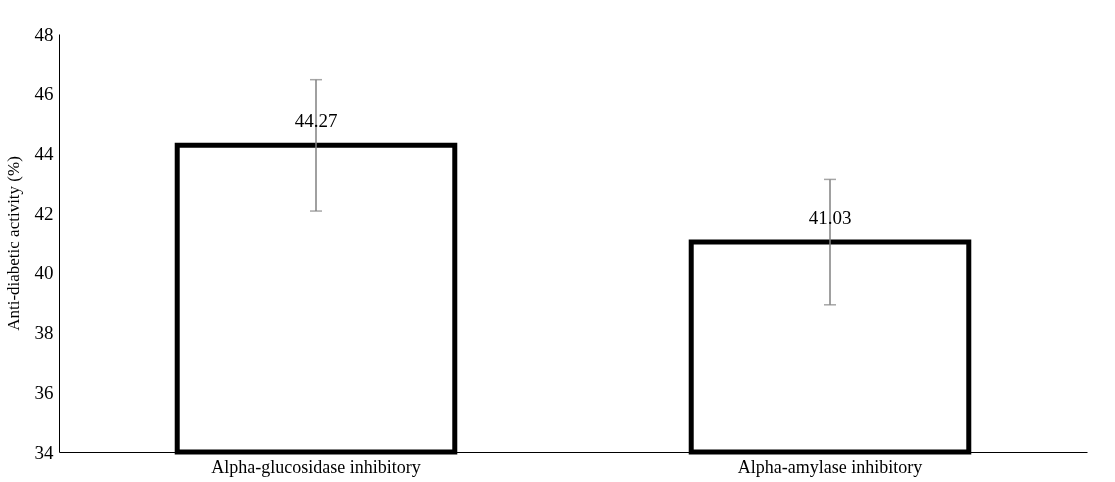  I want to click on y-tick-label: 48, so click(44, 34).